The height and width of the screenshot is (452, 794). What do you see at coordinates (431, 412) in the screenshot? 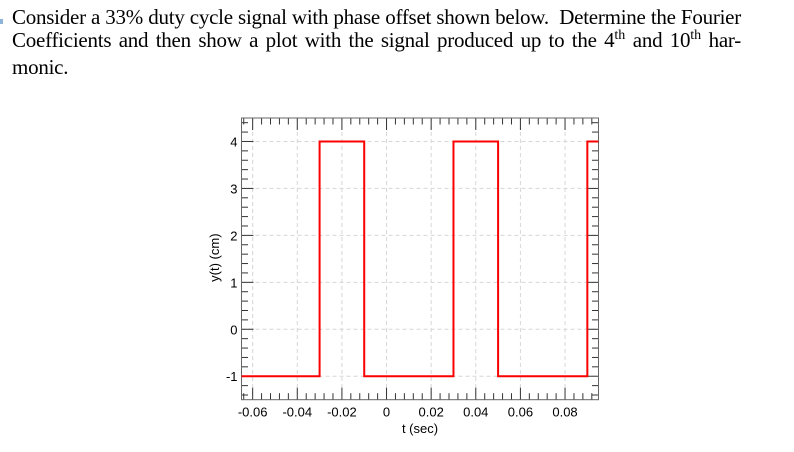
I see `svg-text: 0.02` at bounding box center [431, 412].